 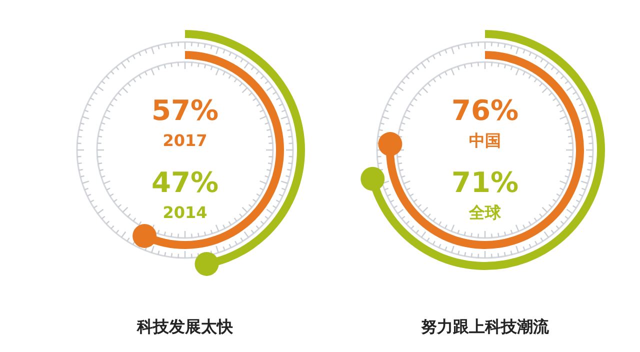 I want to click on data-label: 76%, so click(x=485, y=110).